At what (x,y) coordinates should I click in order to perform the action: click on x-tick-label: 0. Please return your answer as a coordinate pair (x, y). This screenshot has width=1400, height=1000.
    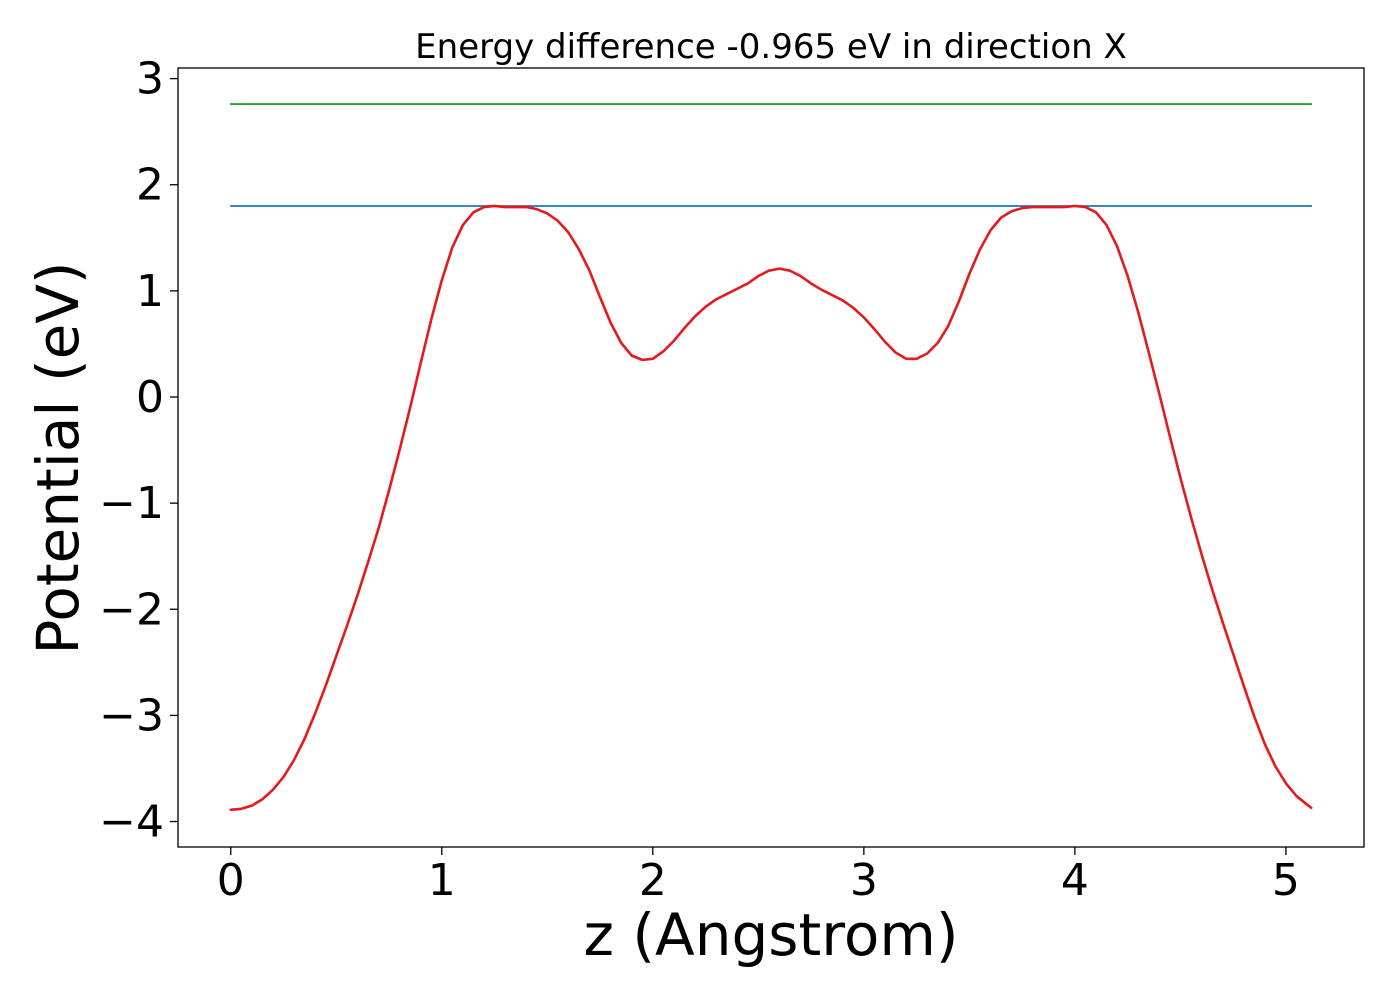
    Looking at the image, I should click on (231, 880).